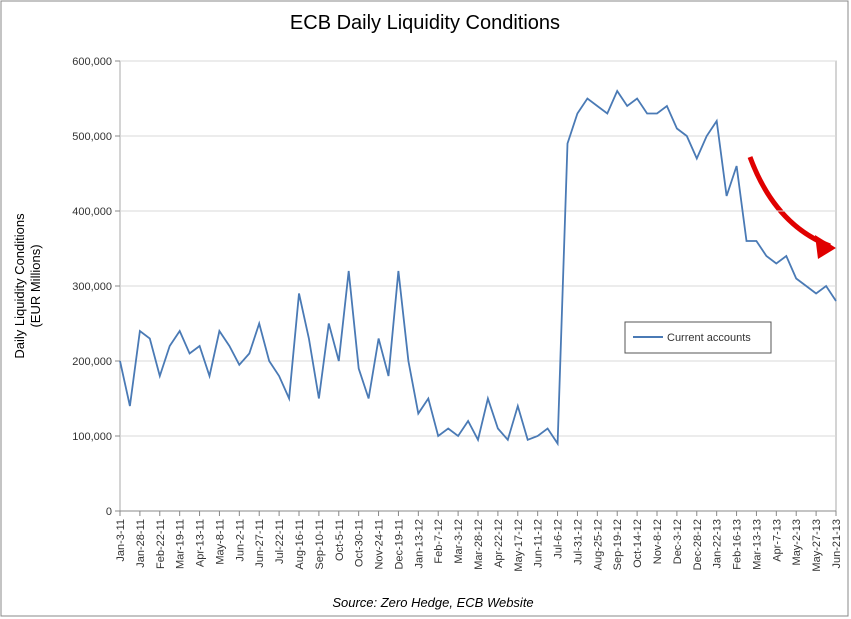 This screenshot has height=619, width=851. I want to click on x-tick-label: Oct-30-11, so click(360, 543).